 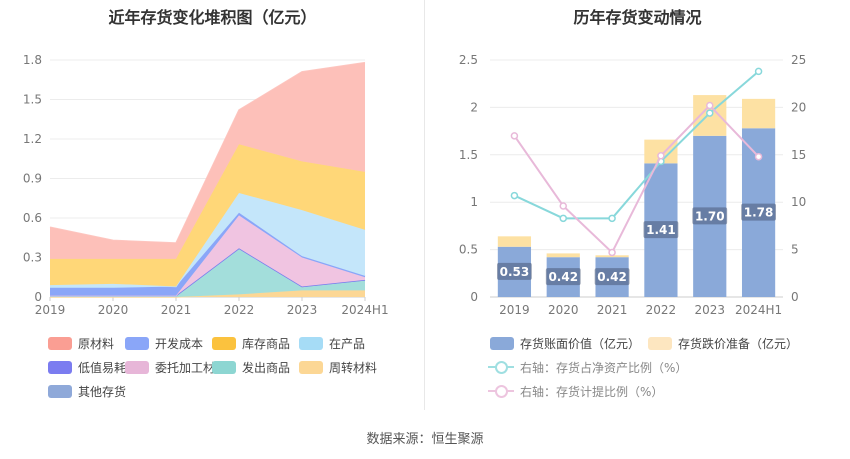 What do you see at coordinates (347, 343) in the screenshot?
I see `legend-label: 在产品` at bounding box center [347, 343].